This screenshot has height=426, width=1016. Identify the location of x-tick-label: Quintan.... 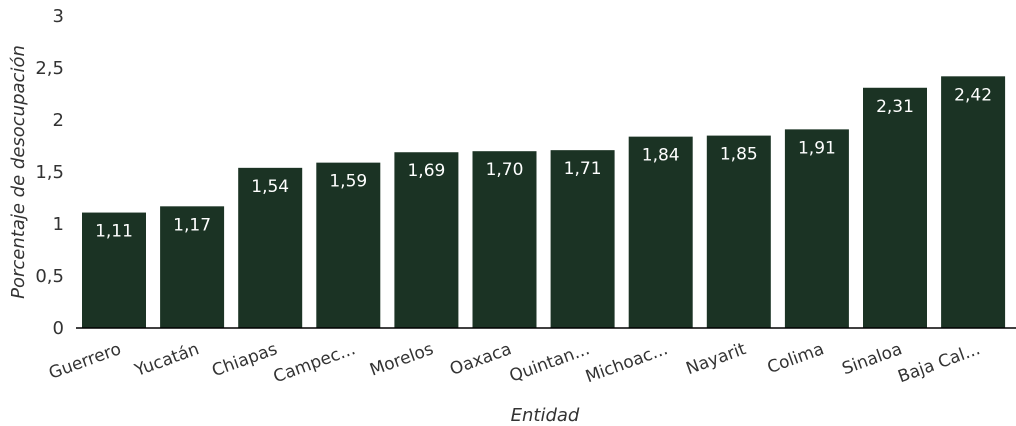
(550, 362).